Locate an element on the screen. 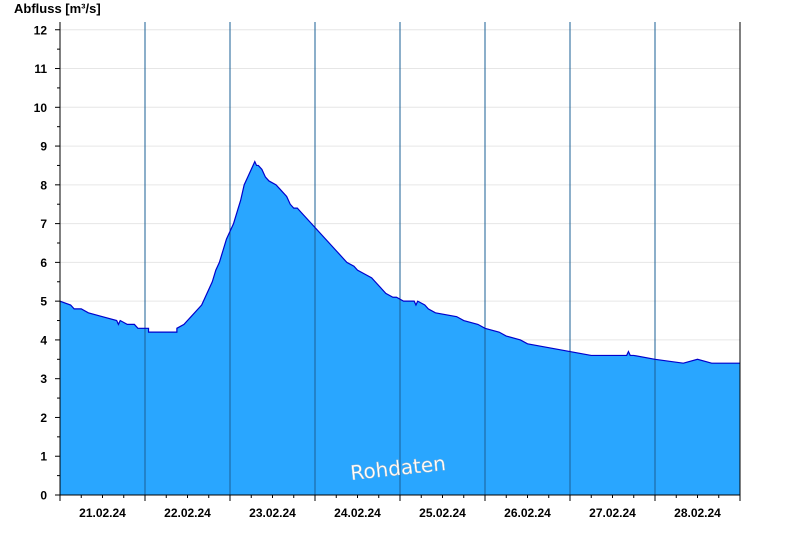 The width and height of the screenshot is (800, 550). y-tick-label: 12 is located at coordinates (41, 30).